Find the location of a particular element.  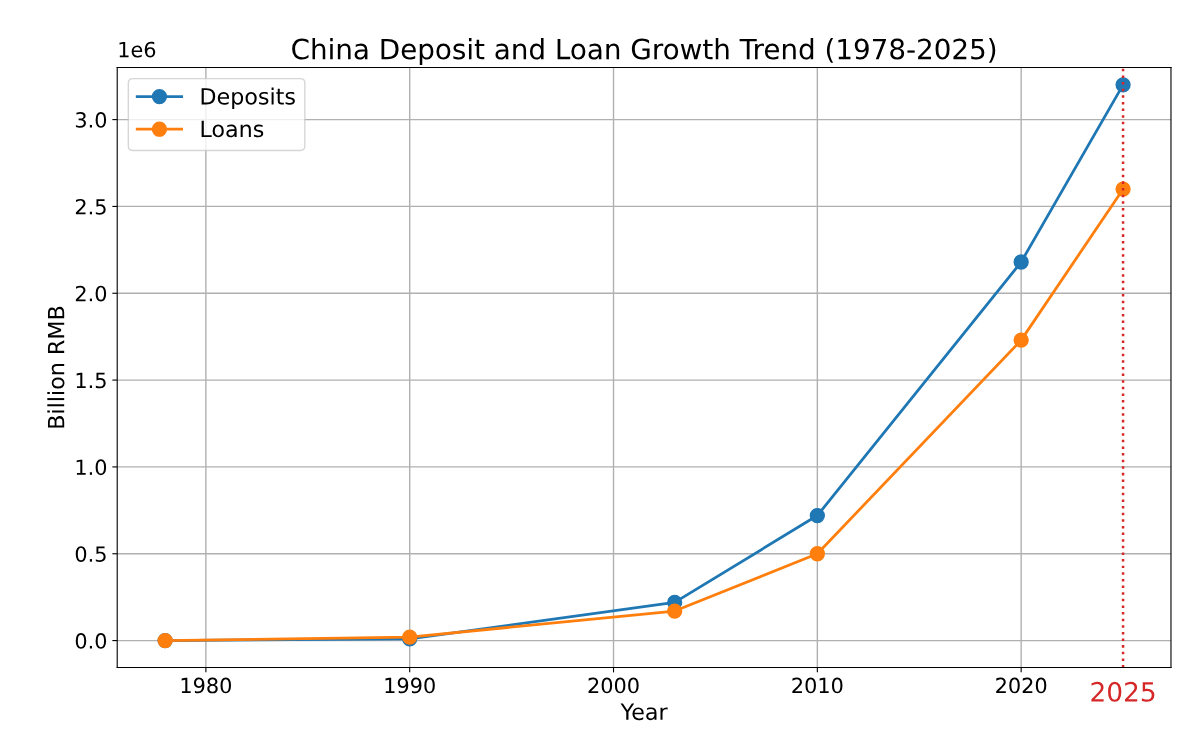

x-tick-label: 2020 is located at coordinates (1021, 685).